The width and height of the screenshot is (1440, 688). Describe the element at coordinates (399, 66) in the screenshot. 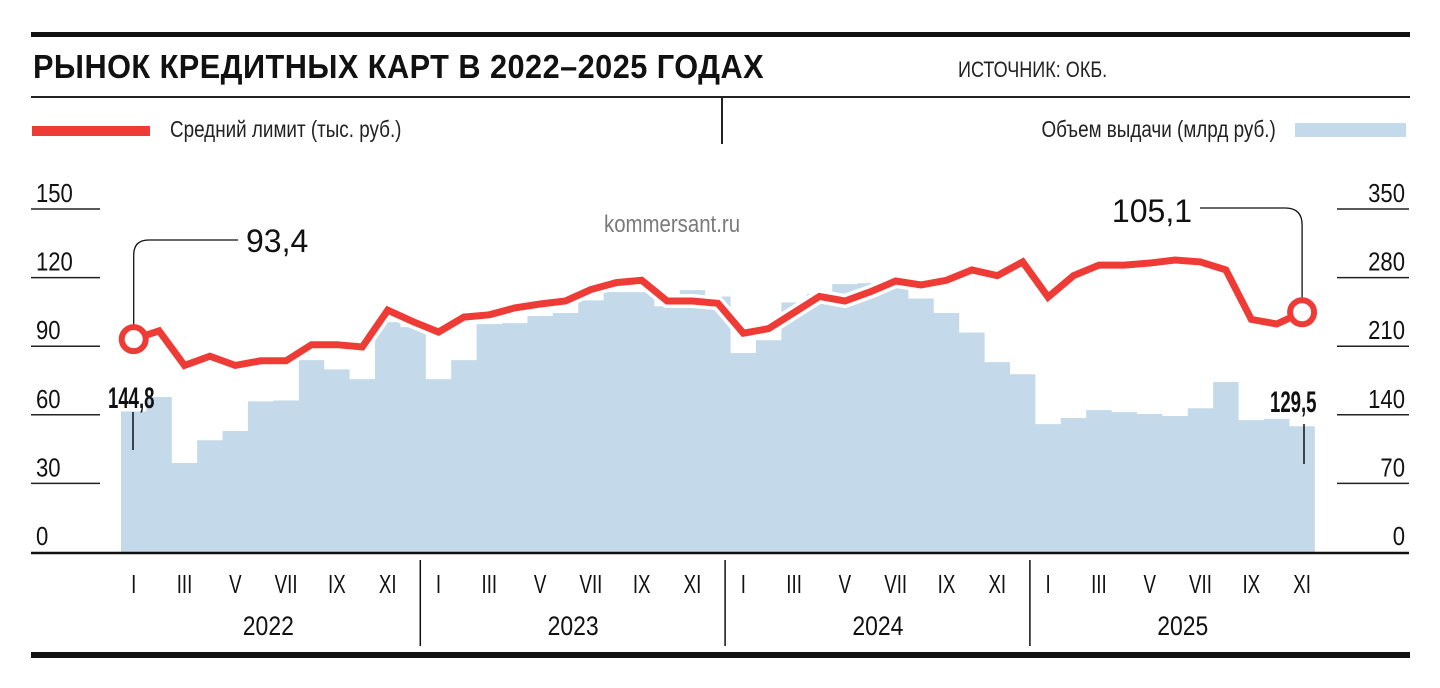

I see `chart-title: РЫНОК КРЕДИТНЫХ КАРТ В 2022–2025 ГОДАХ` at that location.